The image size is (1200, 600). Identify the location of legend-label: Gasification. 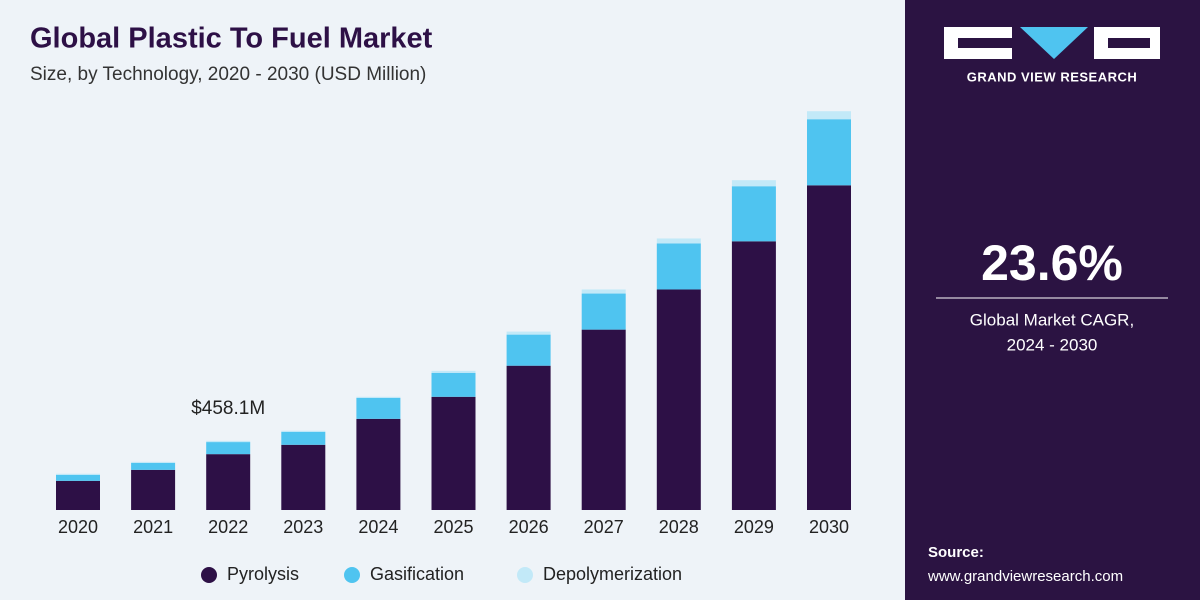
(417, 574).